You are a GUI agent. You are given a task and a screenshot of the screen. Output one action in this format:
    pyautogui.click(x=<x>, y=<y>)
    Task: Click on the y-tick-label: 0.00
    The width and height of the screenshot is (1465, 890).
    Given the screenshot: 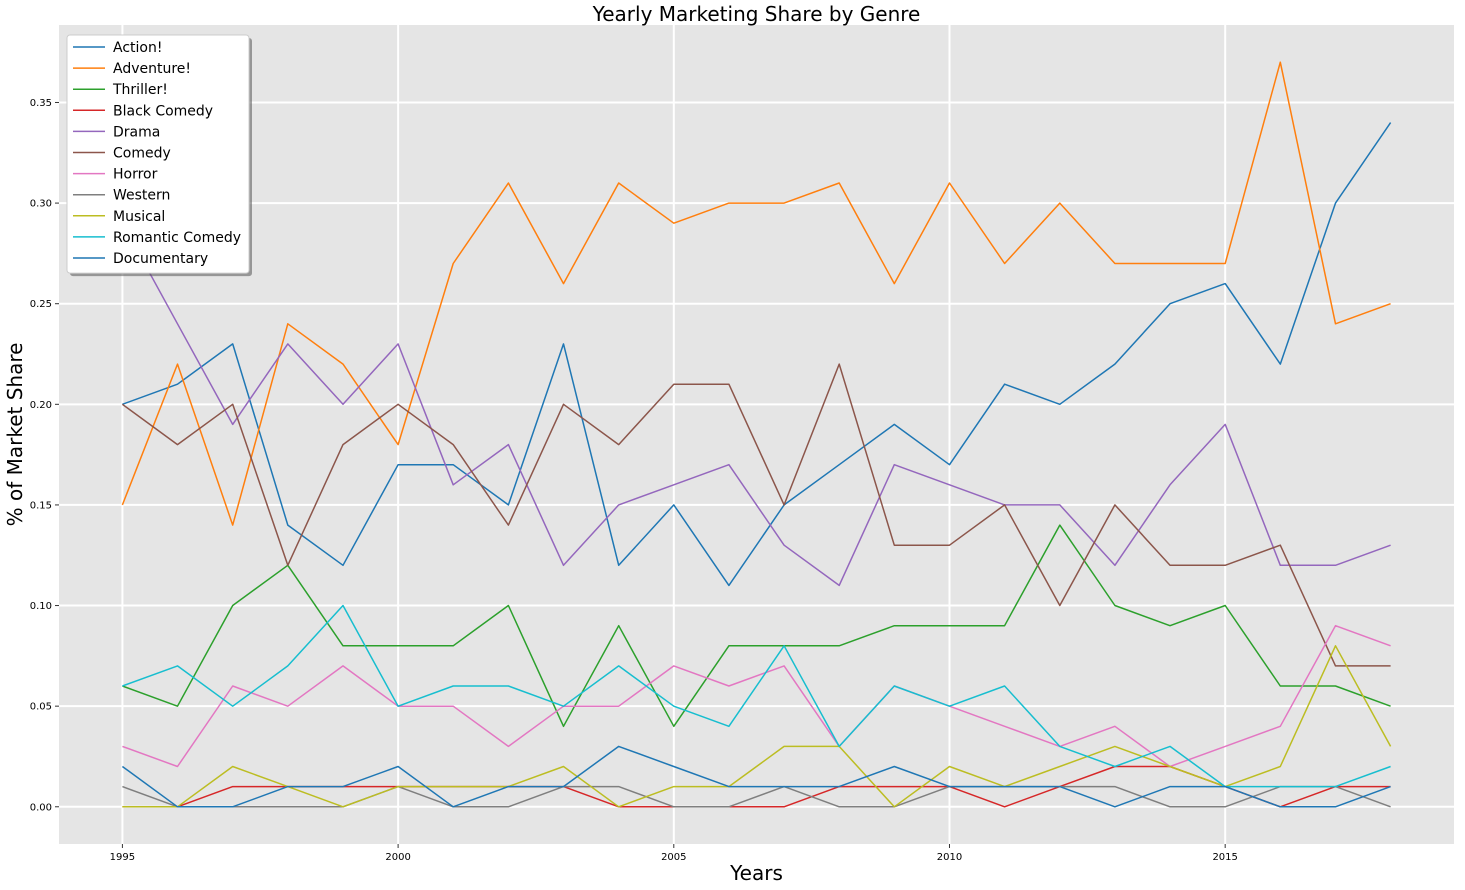 What is the action you would take?
    pyautogui.click(x=41, y=807)
    